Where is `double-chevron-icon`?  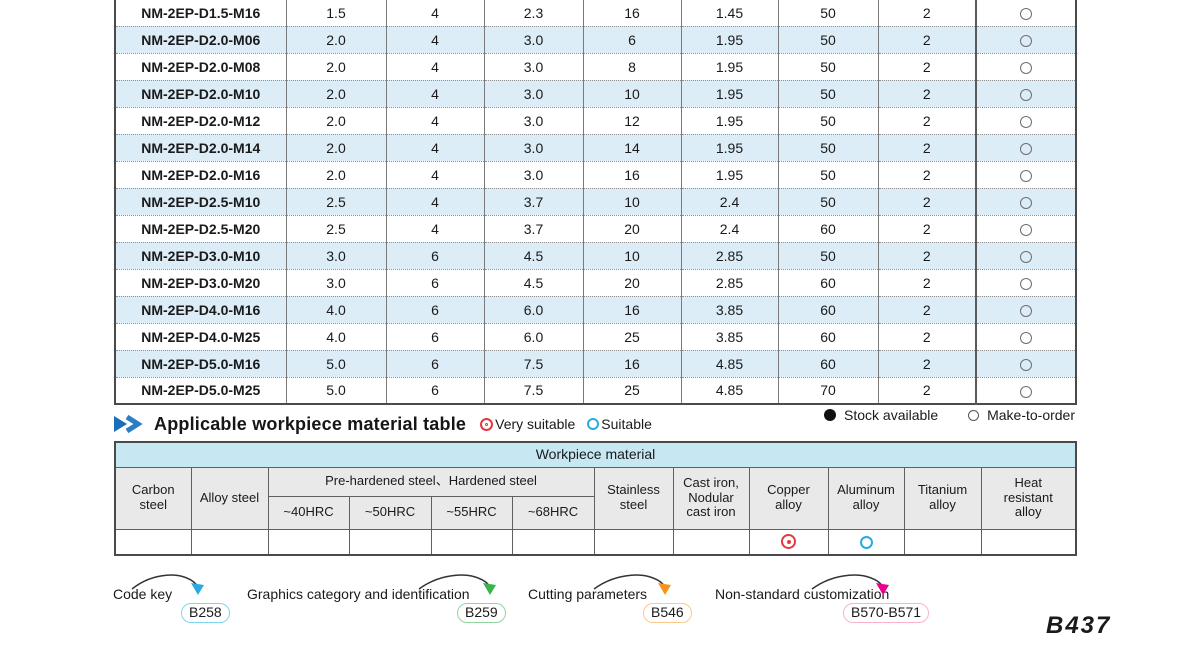
double-chevron-icon is located at coordinates (128, 424).